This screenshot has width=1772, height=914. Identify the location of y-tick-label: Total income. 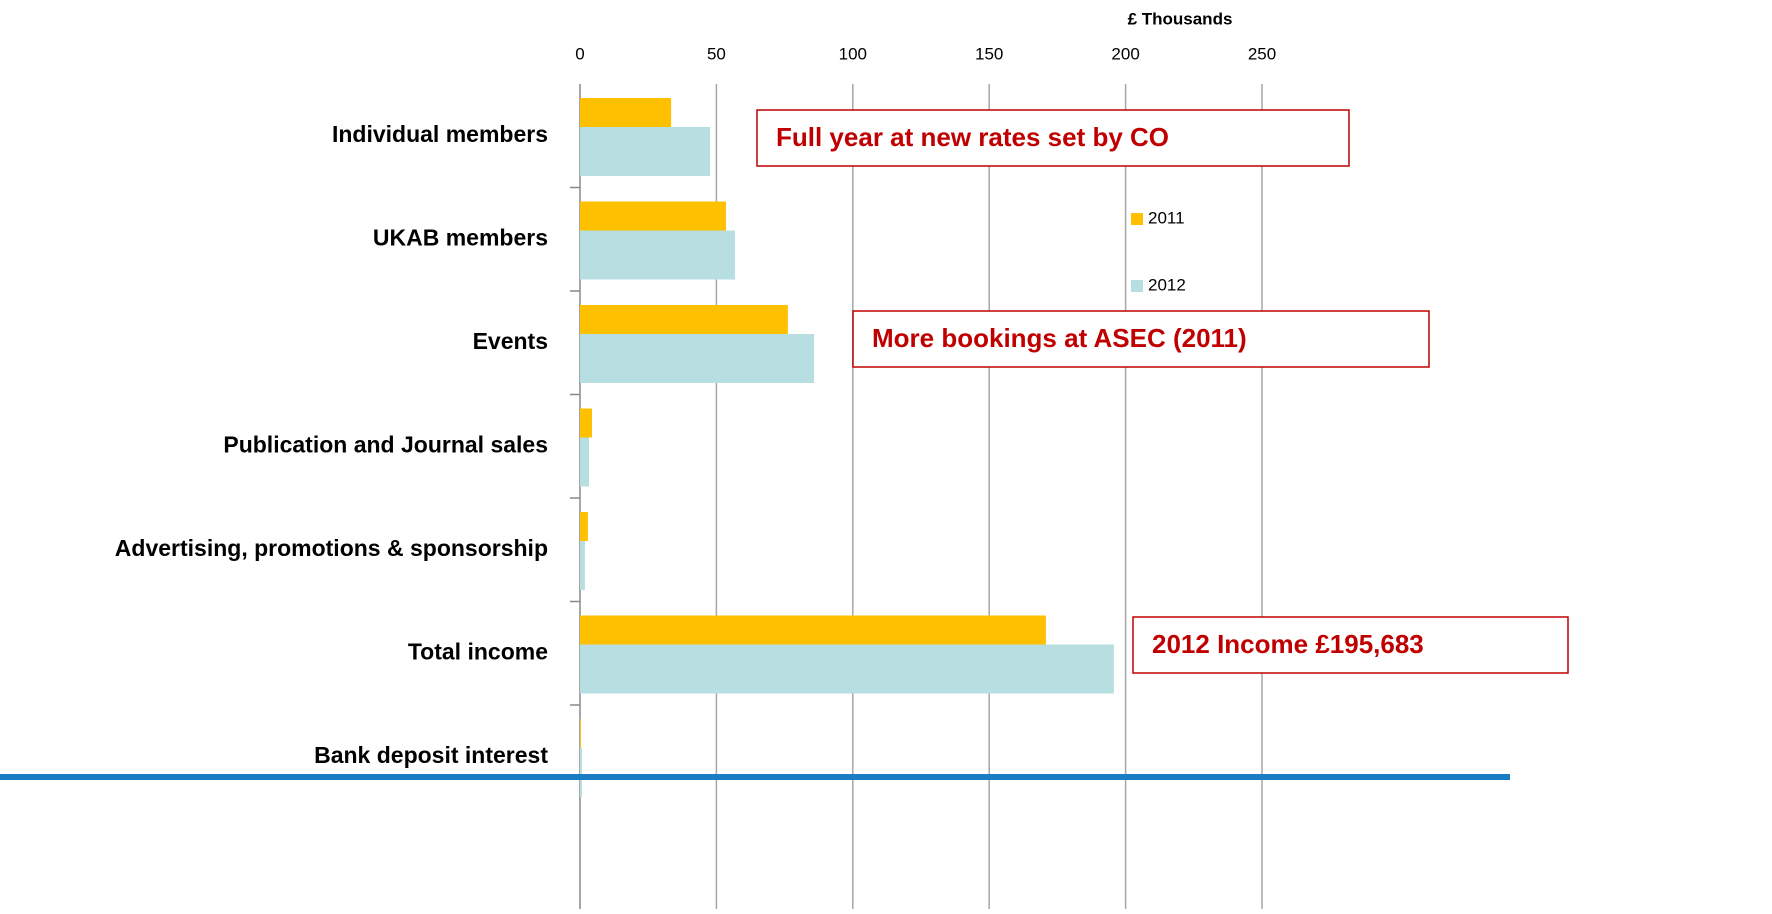
(478, 651).